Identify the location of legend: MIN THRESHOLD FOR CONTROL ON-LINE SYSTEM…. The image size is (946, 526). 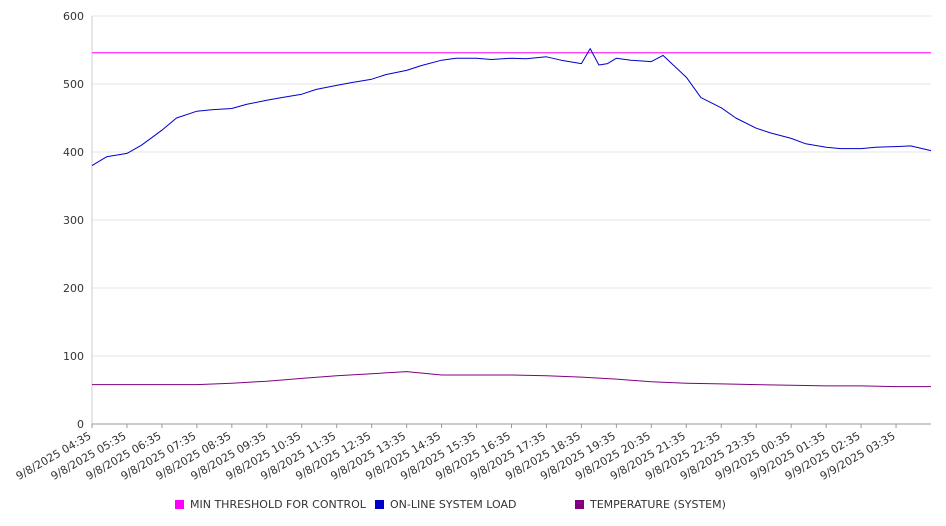
(473, 506).